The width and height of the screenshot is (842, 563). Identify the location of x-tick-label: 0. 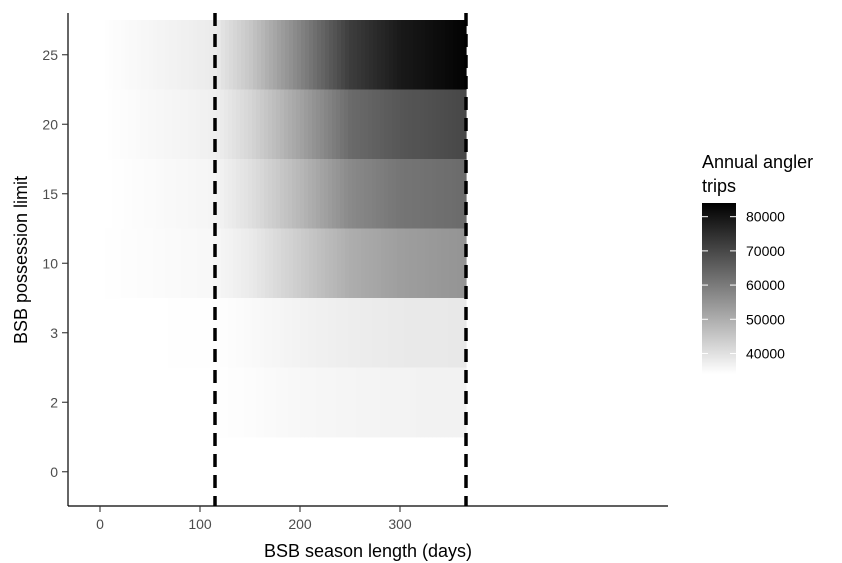
(100, 524).